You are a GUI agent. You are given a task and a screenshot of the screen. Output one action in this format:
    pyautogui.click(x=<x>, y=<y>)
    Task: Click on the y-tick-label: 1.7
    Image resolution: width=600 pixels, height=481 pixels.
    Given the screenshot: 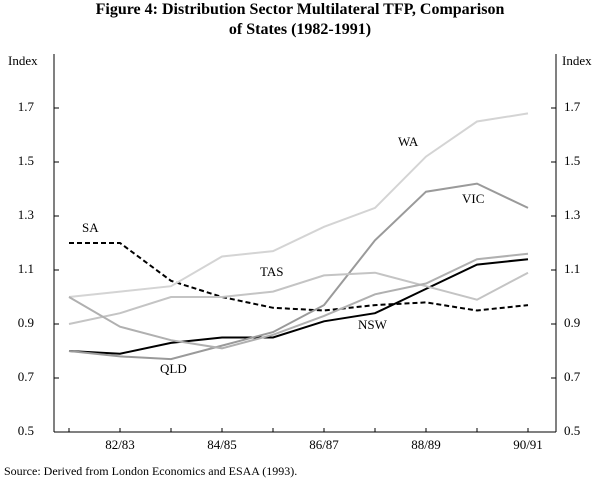 What is the action you would take?
    pyautogui.click(x=26, y=106)
    